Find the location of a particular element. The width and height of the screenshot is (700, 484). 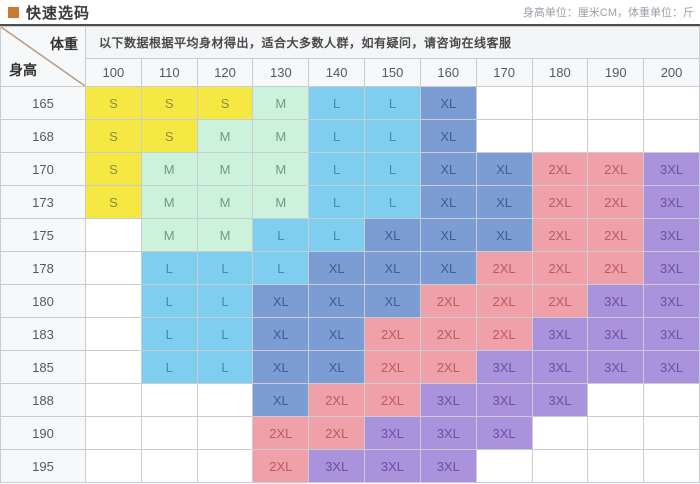

diagonal-divider-icon is located at coordinates (43, 56).